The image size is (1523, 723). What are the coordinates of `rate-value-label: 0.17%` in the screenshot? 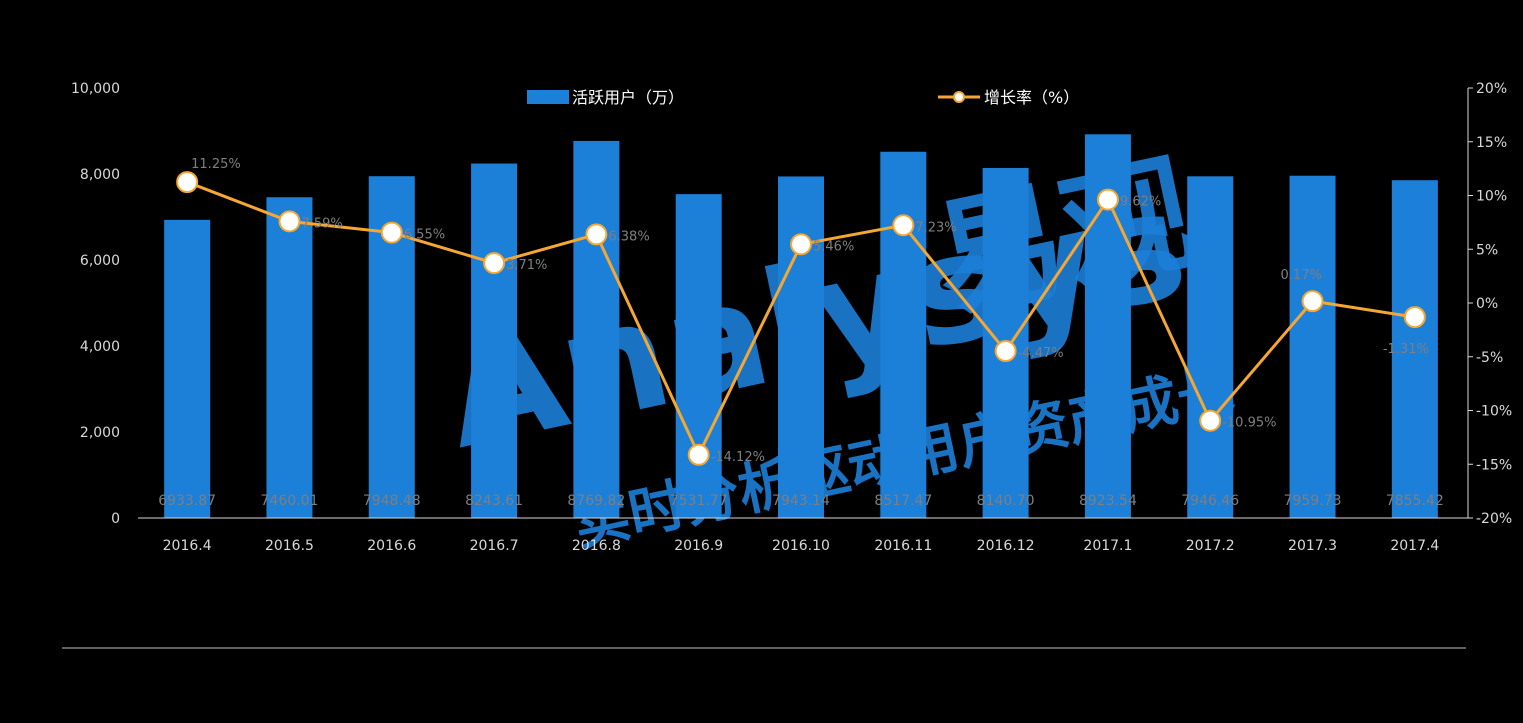 It's located at (1301, 275).